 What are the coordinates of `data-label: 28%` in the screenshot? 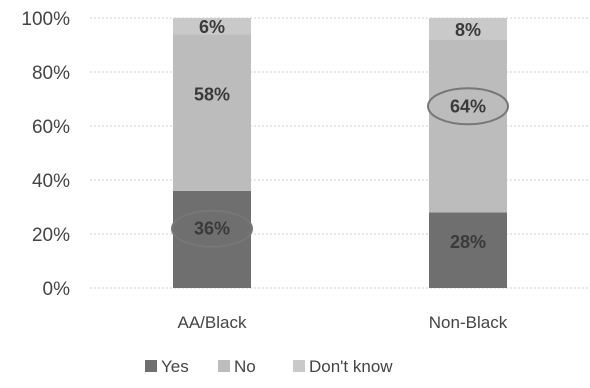 It's located at (468, 242).